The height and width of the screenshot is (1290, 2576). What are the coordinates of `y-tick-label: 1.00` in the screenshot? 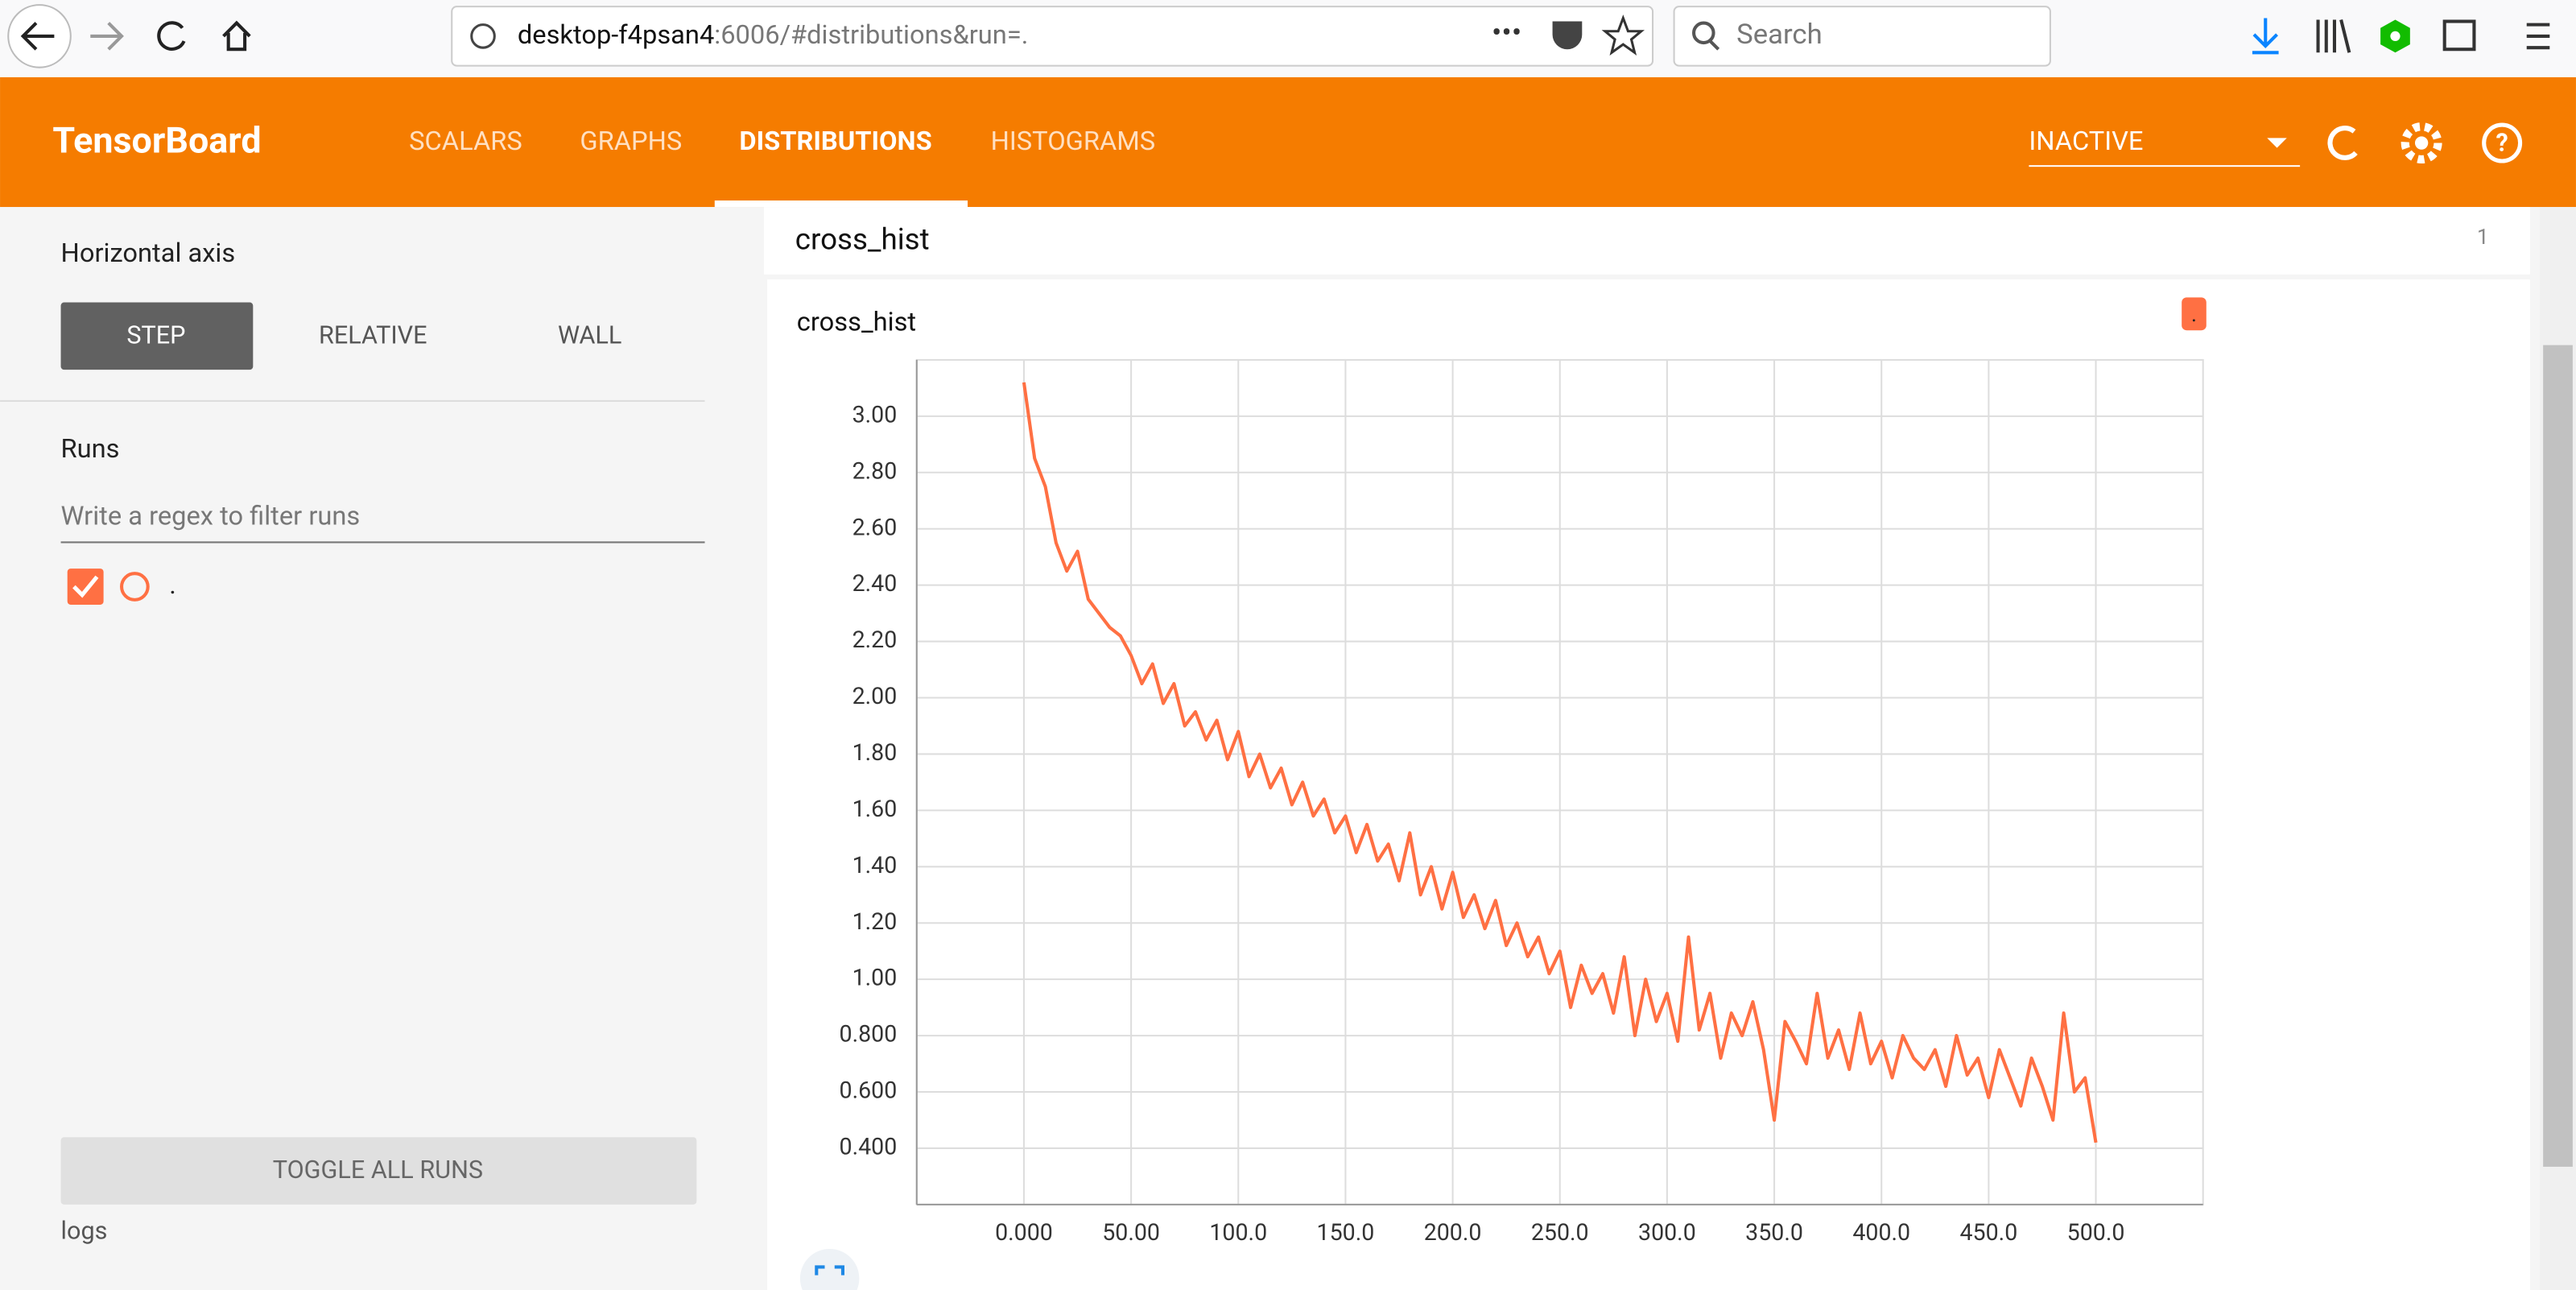 It's located at (875, 977).